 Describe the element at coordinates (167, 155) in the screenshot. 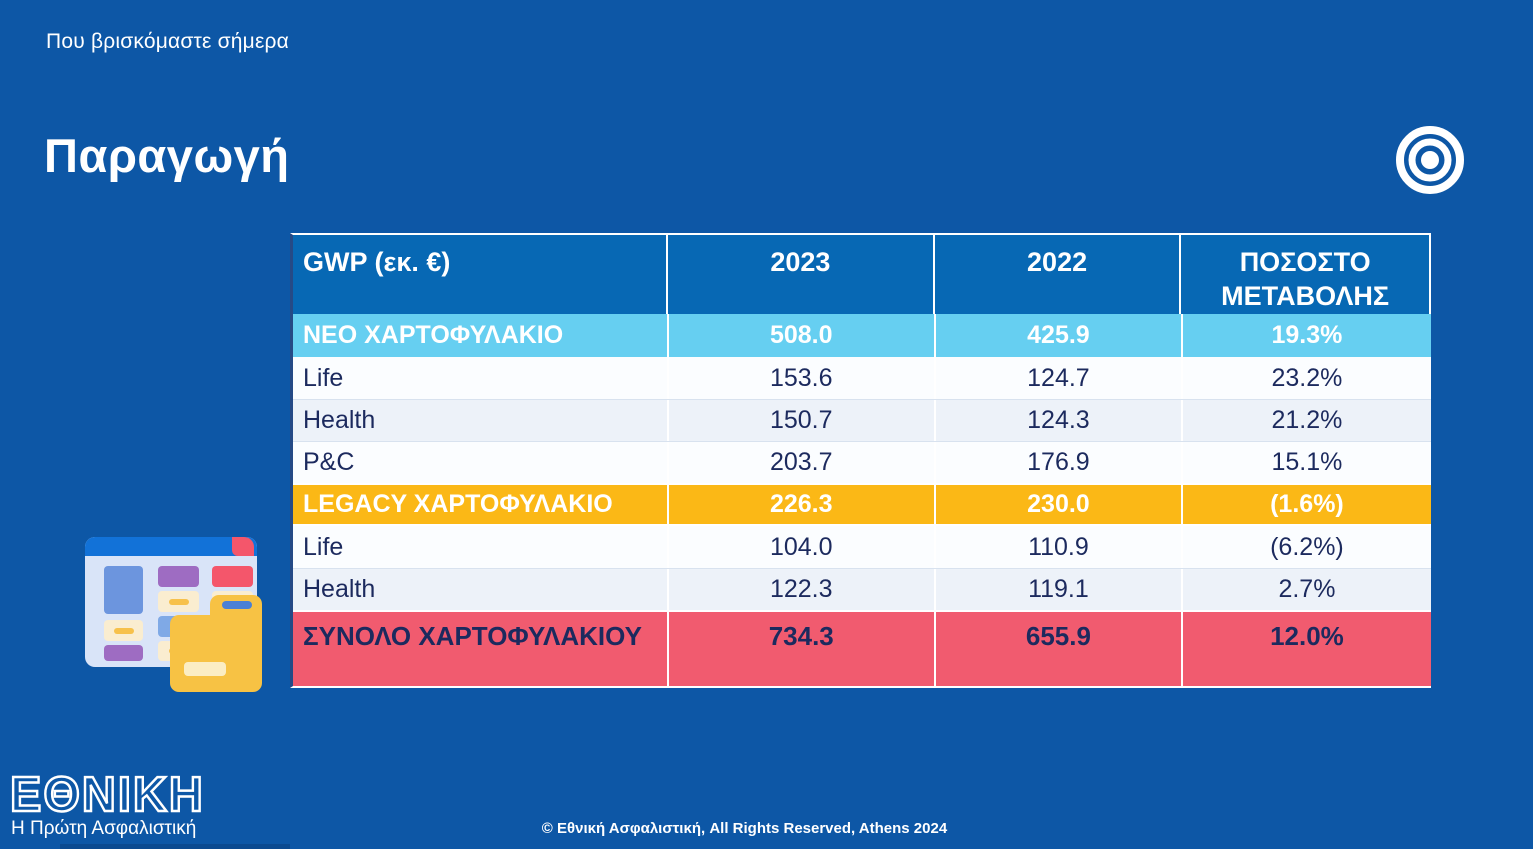

I see `page-title: Παραγωγή` at that location.